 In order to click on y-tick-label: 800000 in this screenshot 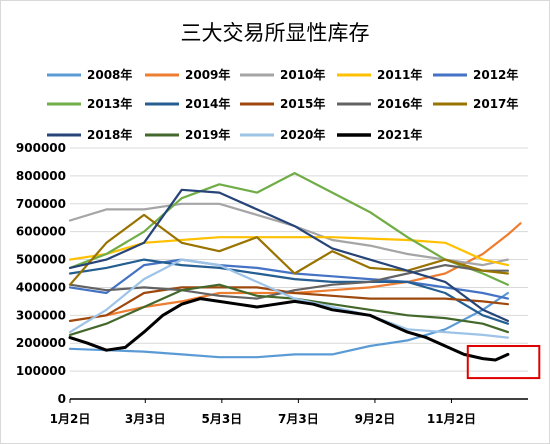, I will do `click(41, 176)`.